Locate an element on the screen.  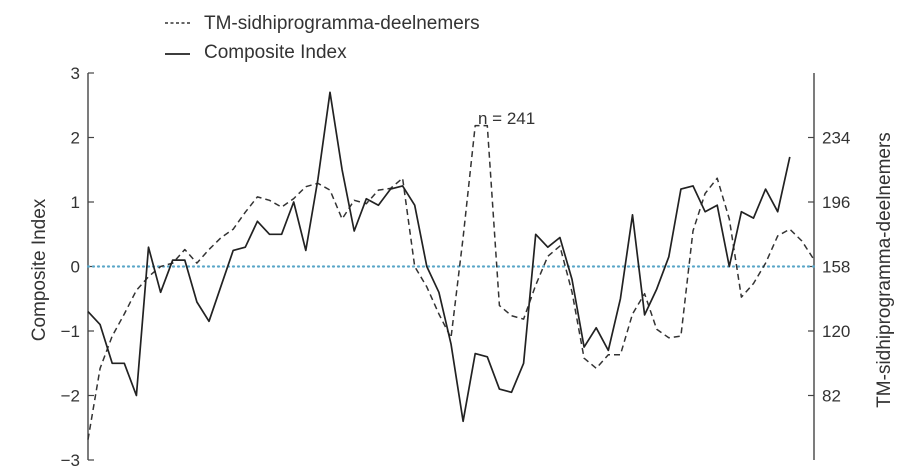
right-tick-label: 234 is located at coordinates (836, 138).